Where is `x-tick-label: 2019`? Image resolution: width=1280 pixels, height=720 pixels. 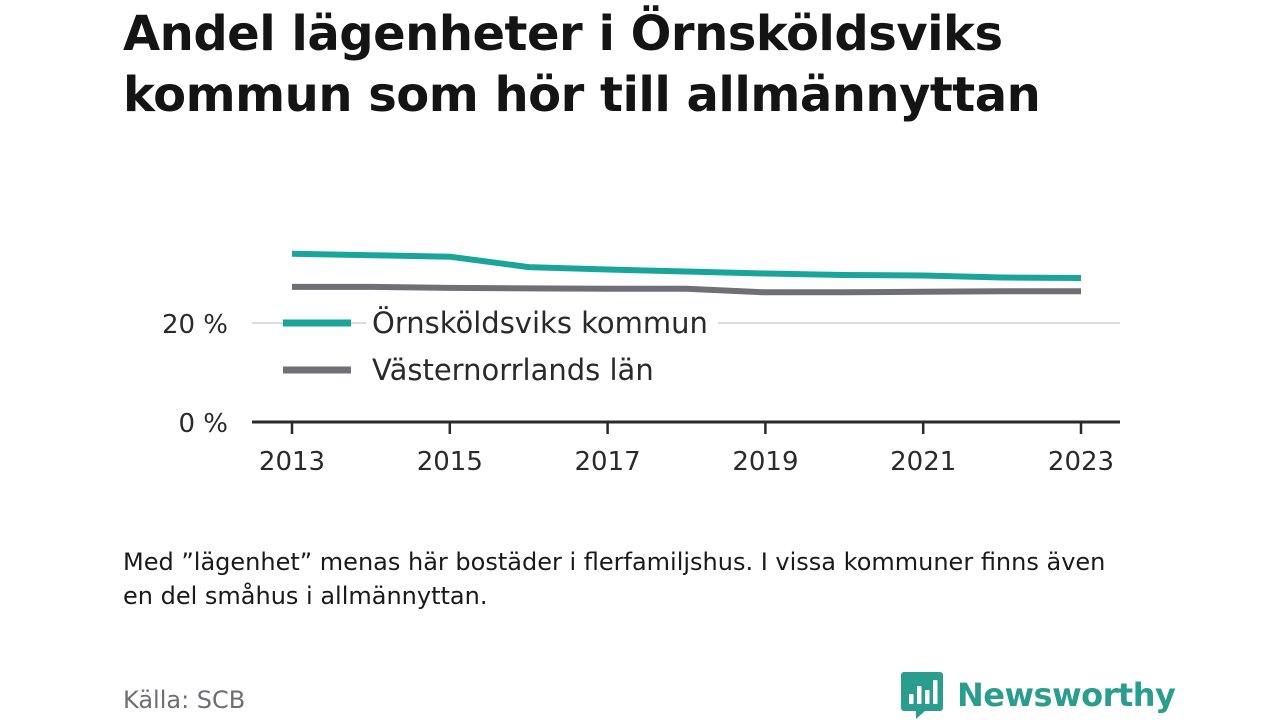
x-tick-label: 2019 is located at coordinates (765, 462).